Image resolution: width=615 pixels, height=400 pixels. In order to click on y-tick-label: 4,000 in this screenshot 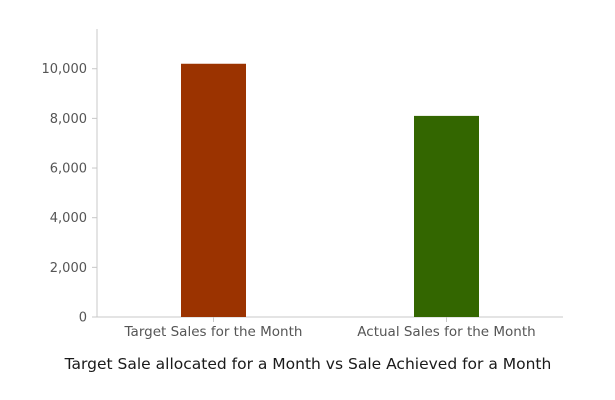, I will do `click(68, 218)`.